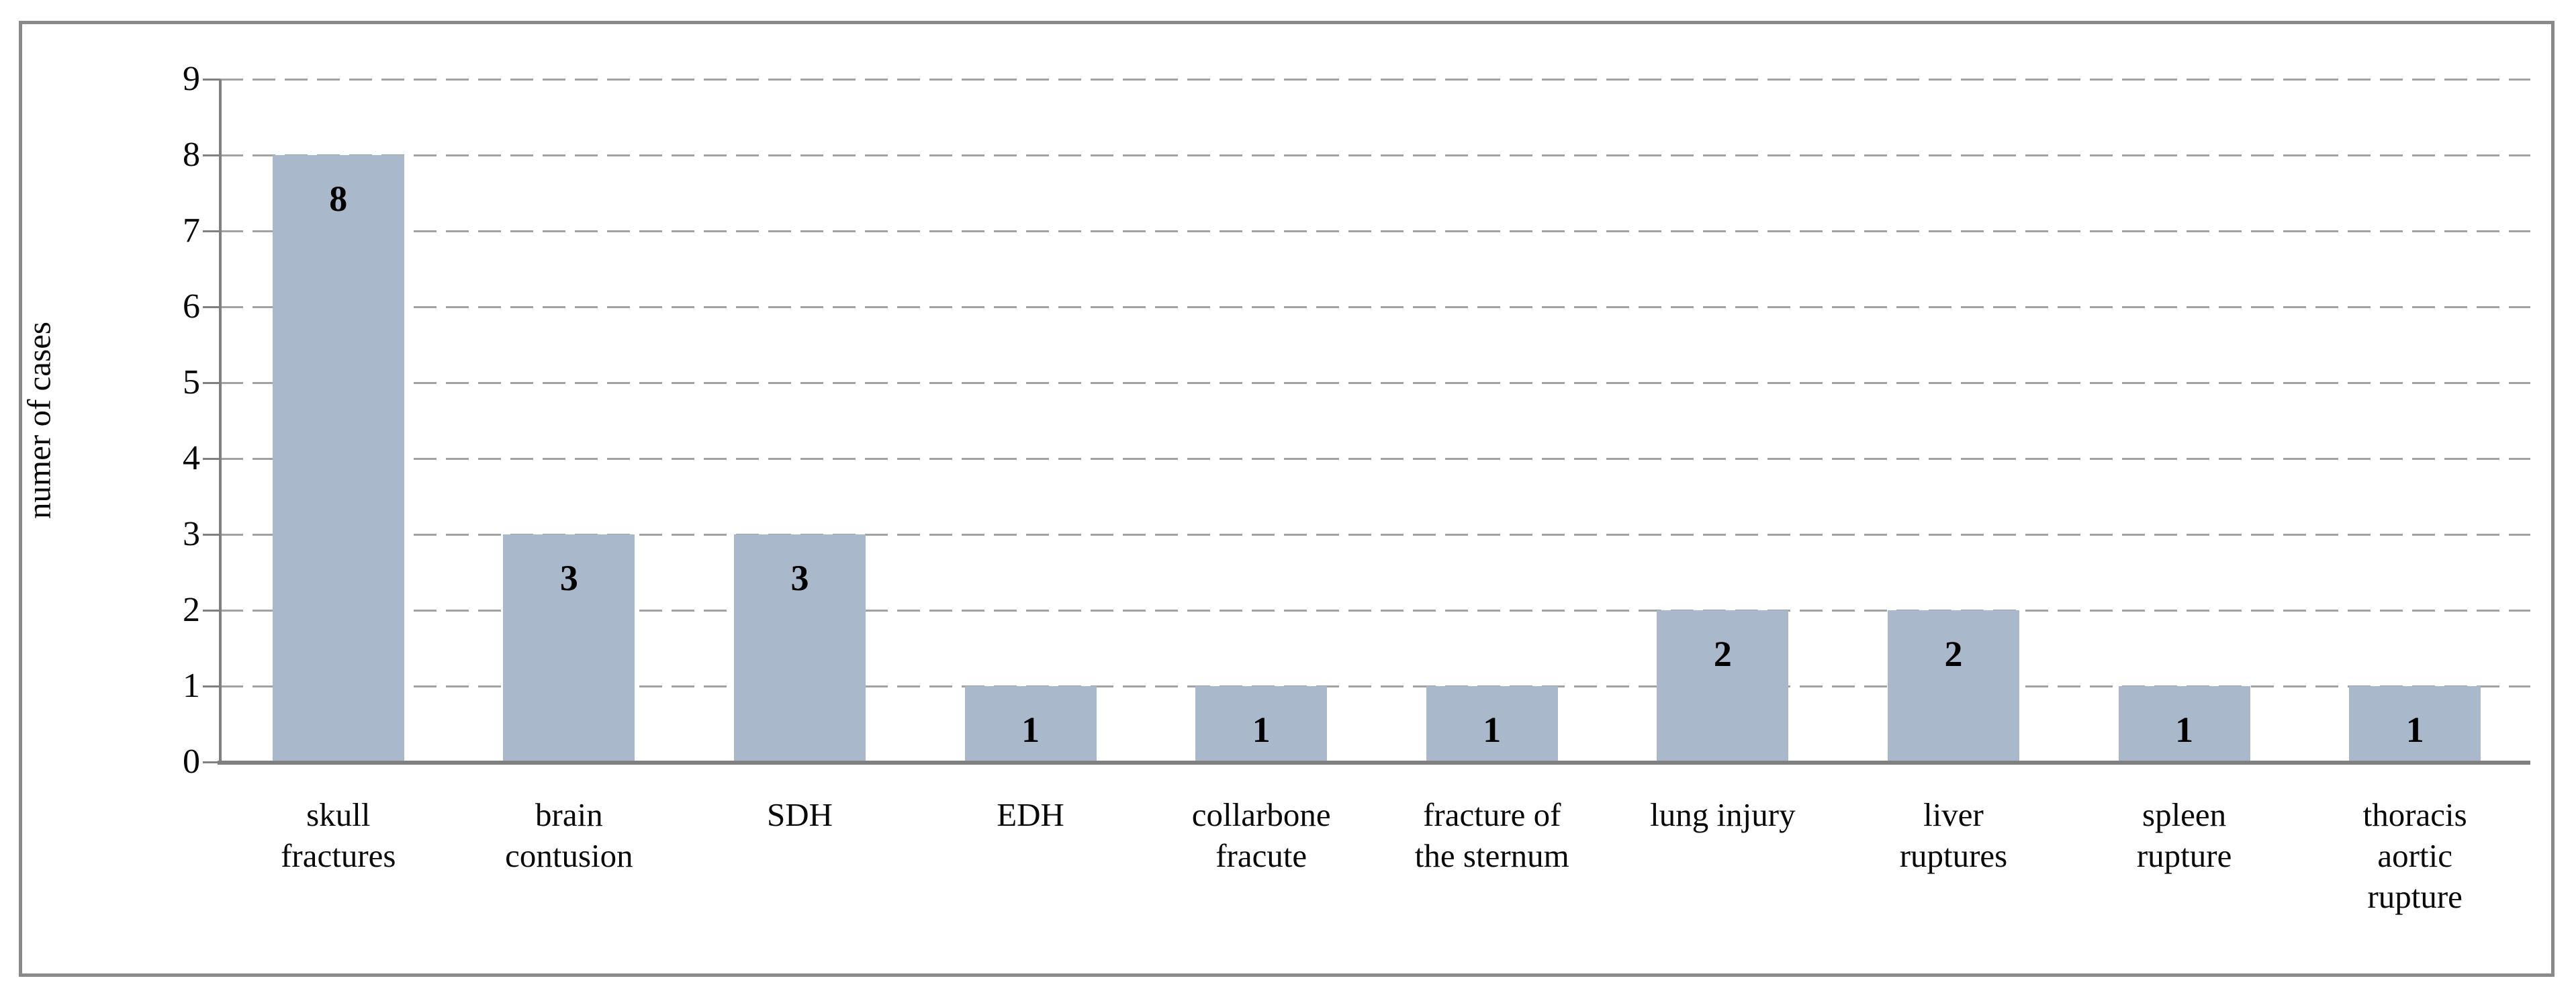  What do you see at coordinates (1374, 763) in the screenshot?
I see `x-axis-line` at bounding box center [1374, 763].